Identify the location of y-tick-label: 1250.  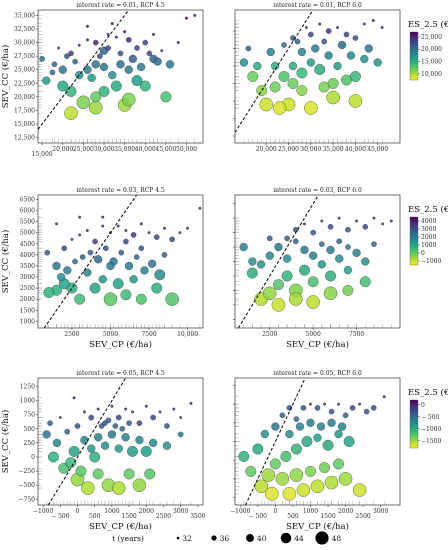
(27, 386).